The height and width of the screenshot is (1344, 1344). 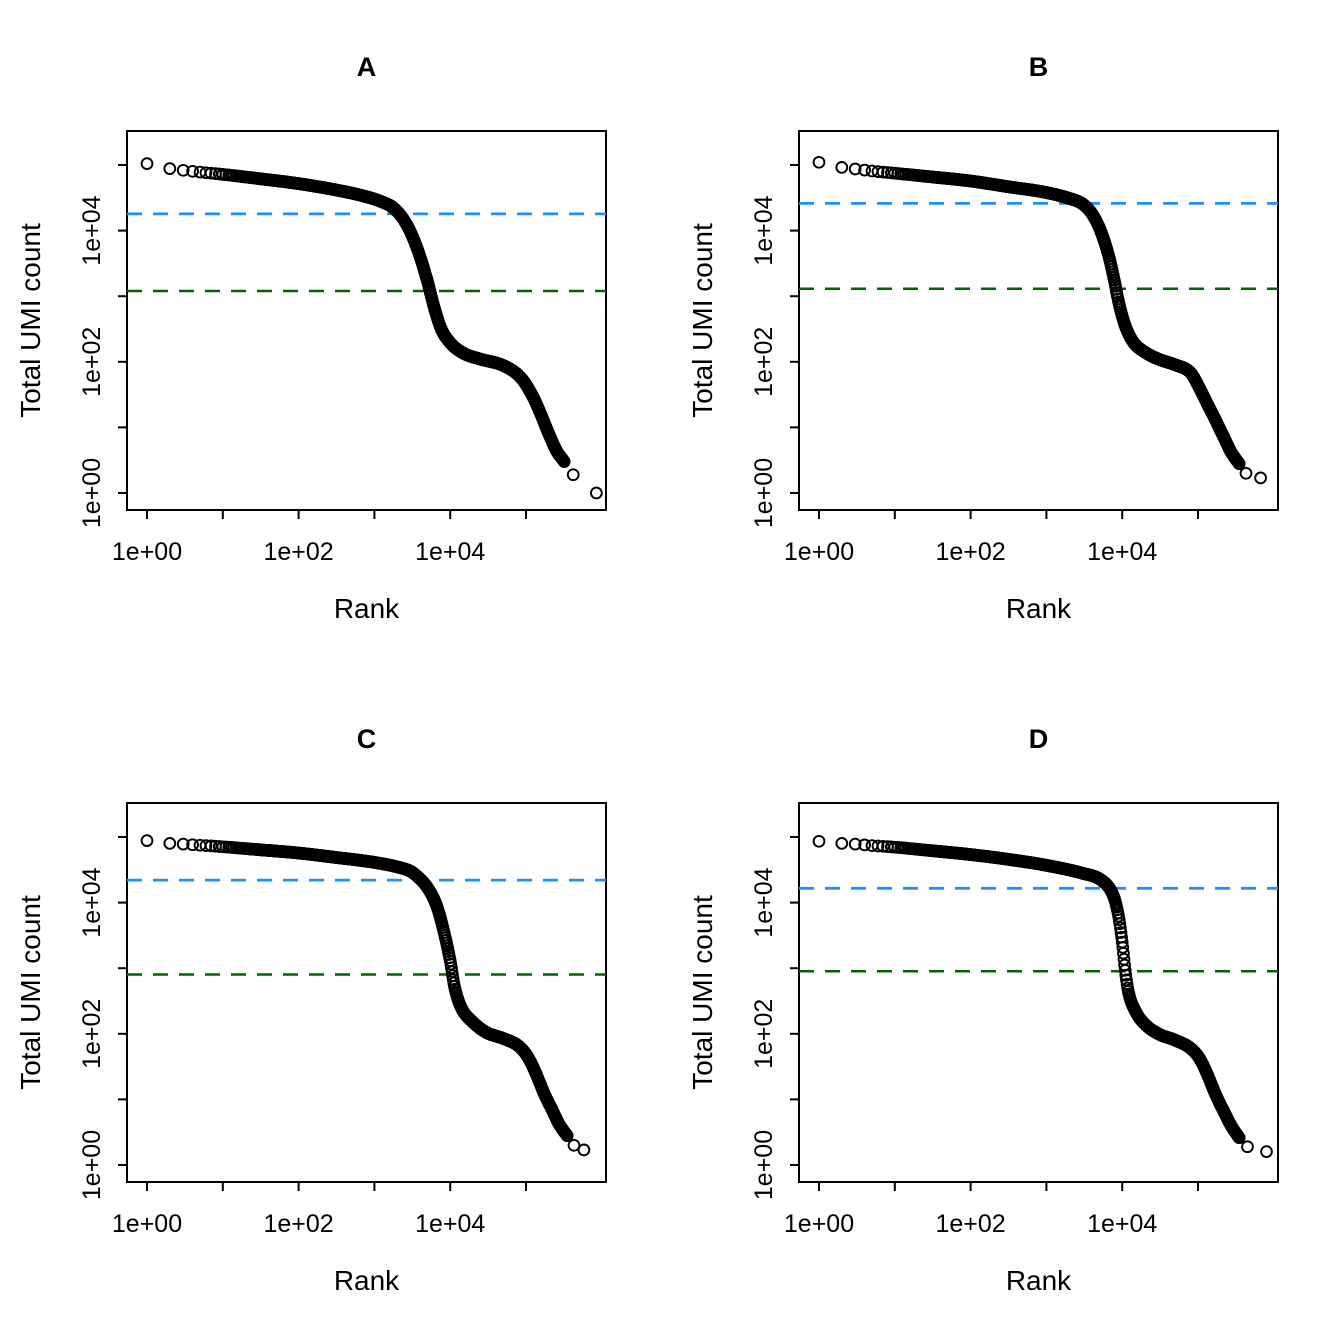 What do you see at coordinates (1039, 67) in the screenshot?
I see `panel-title: B` at bounding box center [1039, 67].